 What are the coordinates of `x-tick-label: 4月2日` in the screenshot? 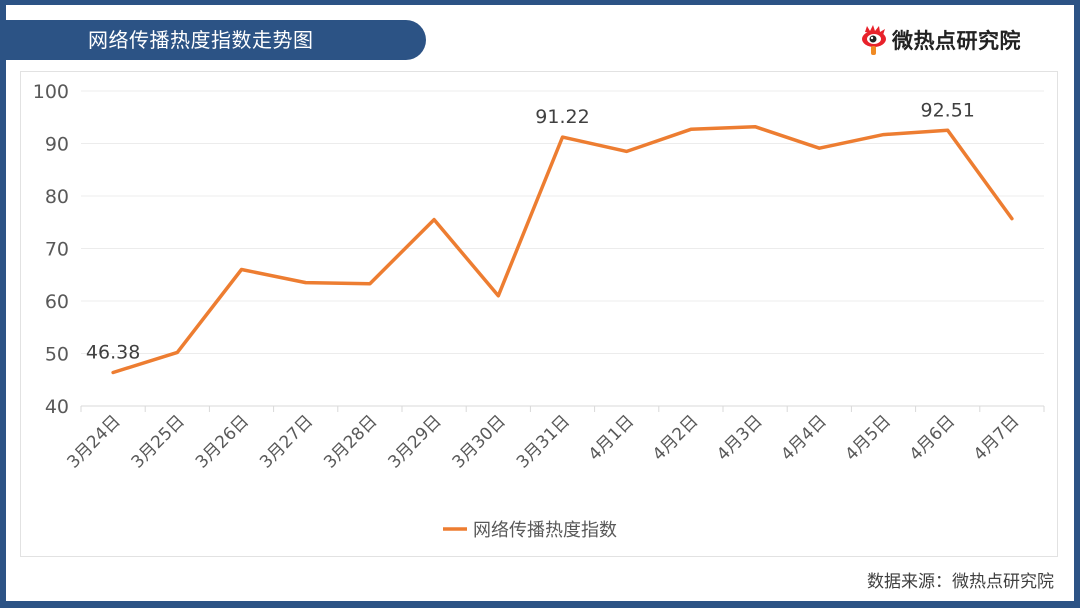 It's located at (675, 437).